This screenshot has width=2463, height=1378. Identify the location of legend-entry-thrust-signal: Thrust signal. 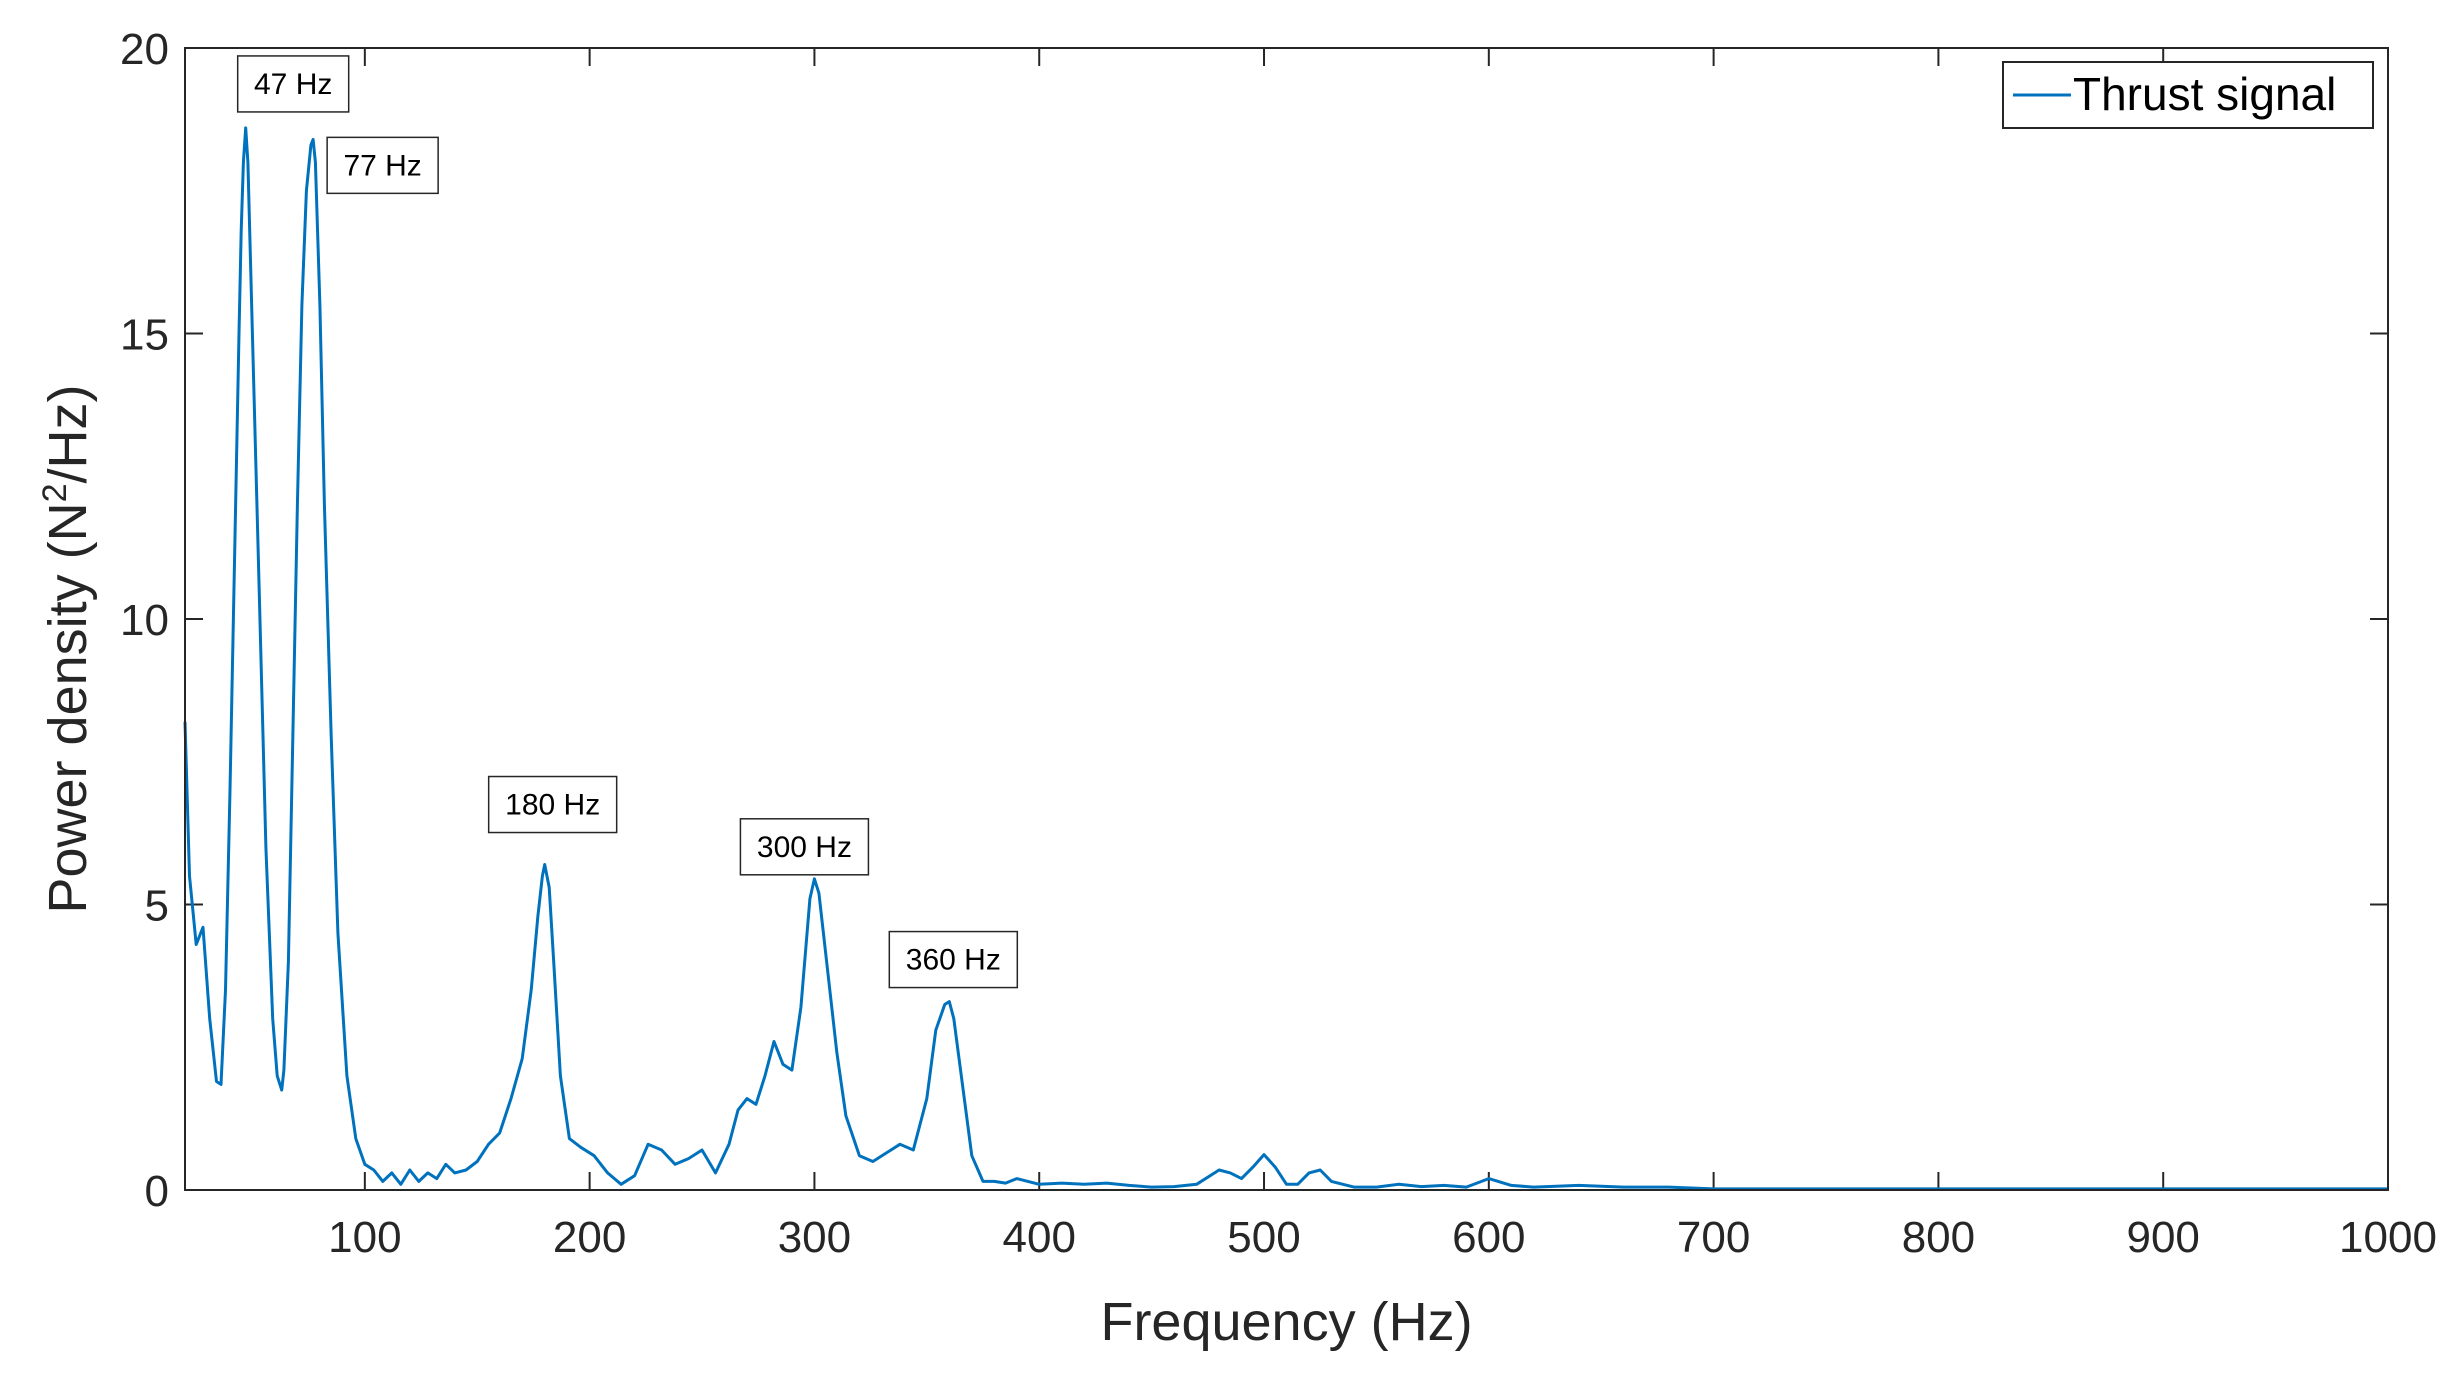
(2204, 94).